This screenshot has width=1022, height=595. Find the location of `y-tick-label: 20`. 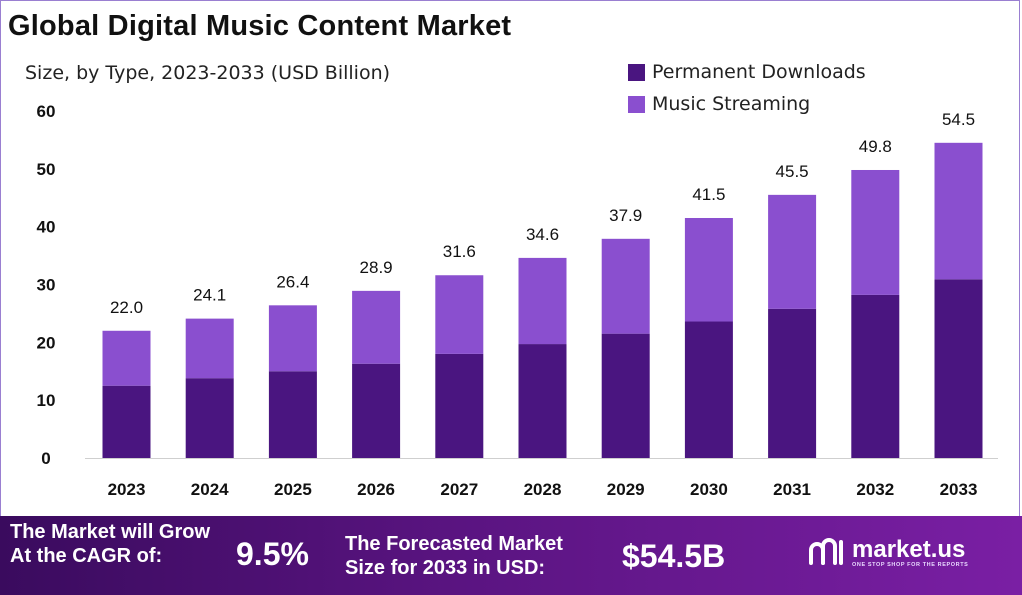

y-tick-label: 20 is located at coordinates (46, 342).